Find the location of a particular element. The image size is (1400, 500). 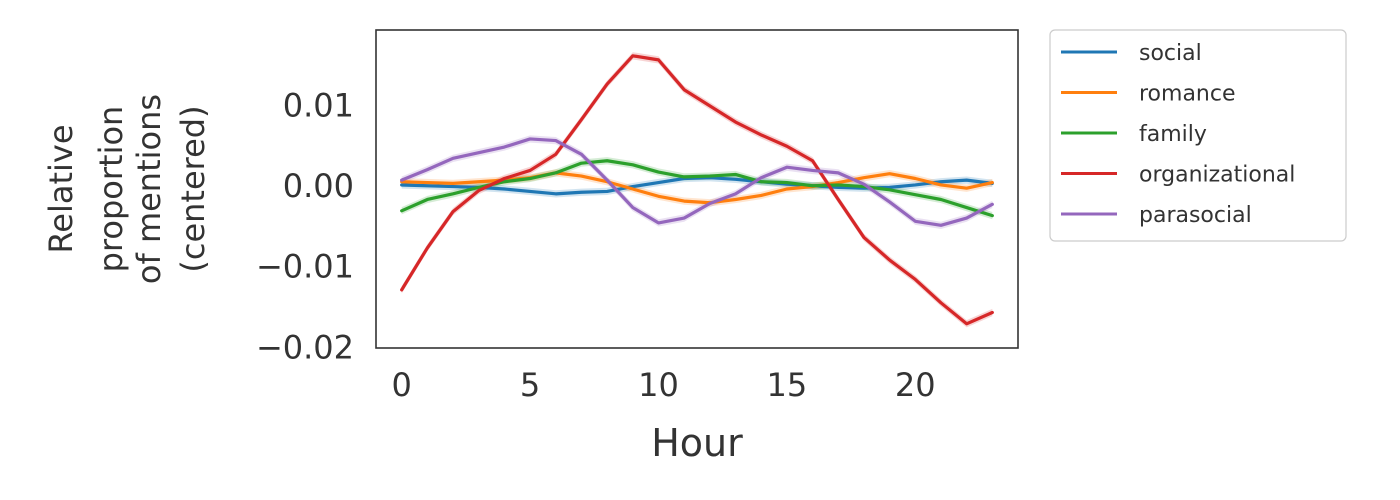

legend-label-family: family is located at coordinates (1173, 134).